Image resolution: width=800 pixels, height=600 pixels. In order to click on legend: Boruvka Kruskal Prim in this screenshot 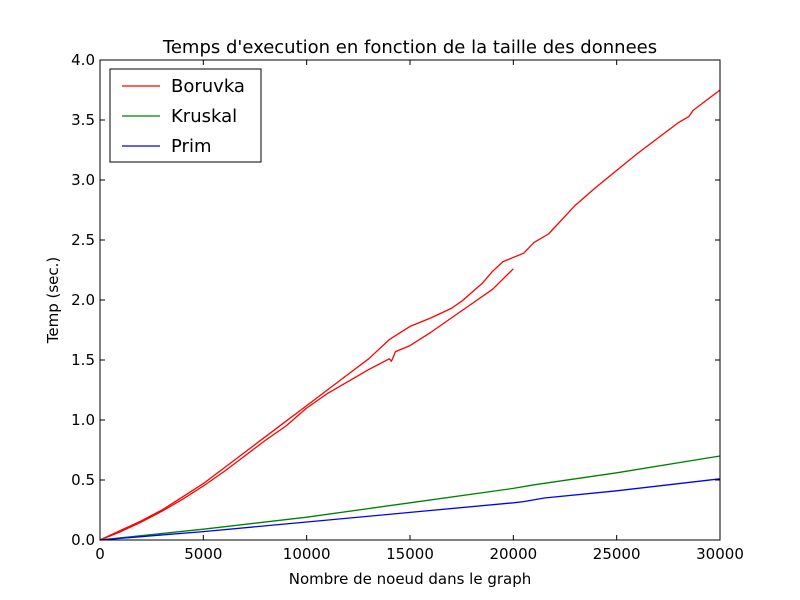, I will do `click(185, 115)`.